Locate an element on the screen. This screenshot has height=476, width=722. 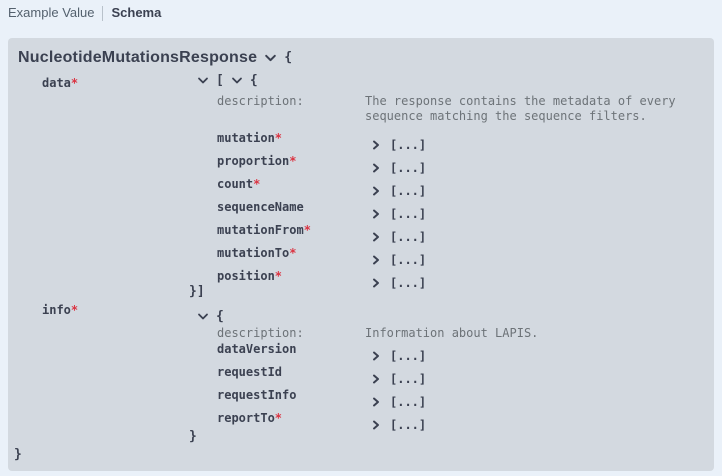
property-name: sequenceName is located at coordinates (260, 207).